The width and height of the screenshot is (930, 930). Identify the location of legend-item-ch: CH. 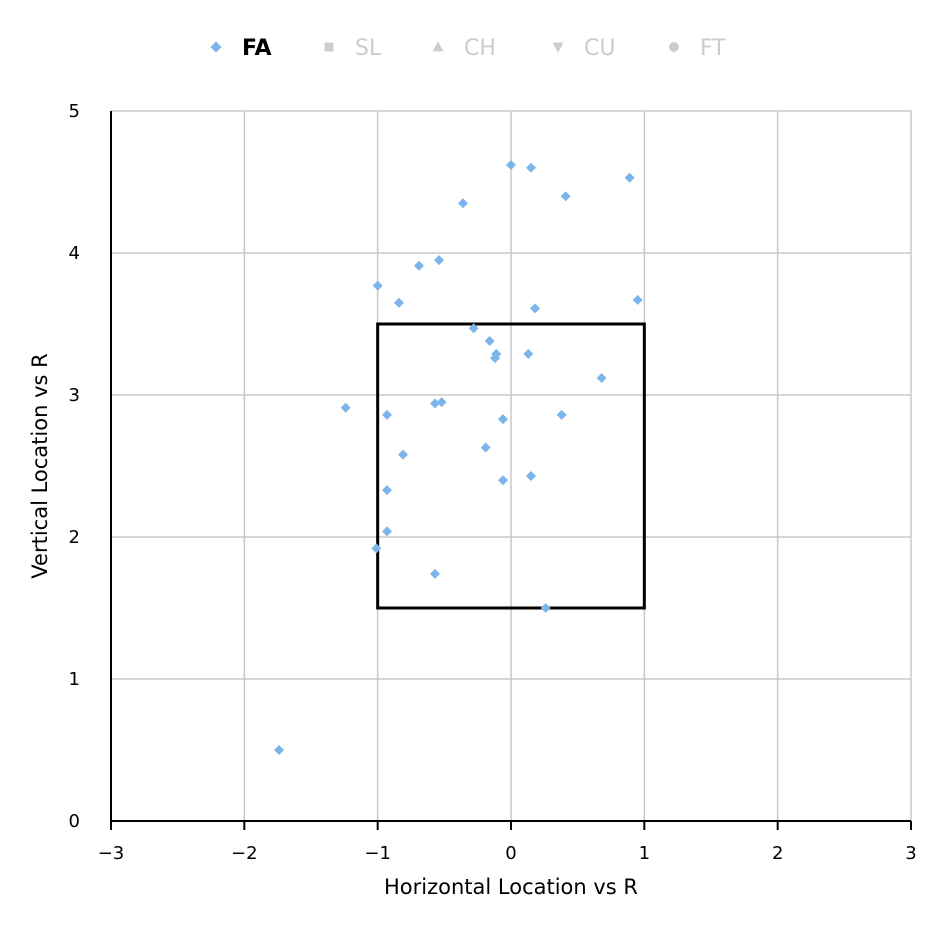
(464, 48).